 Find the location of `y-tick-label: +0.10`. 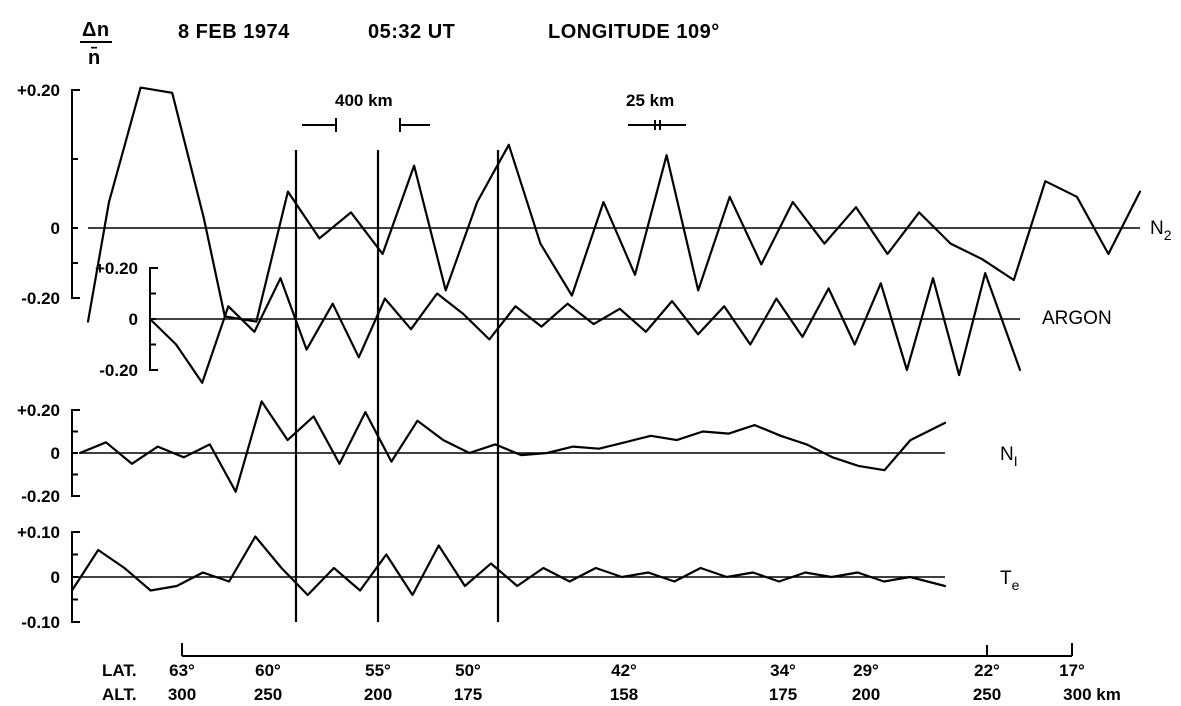

y-tick-label: +0.10 is located at coordinates (38, 532).